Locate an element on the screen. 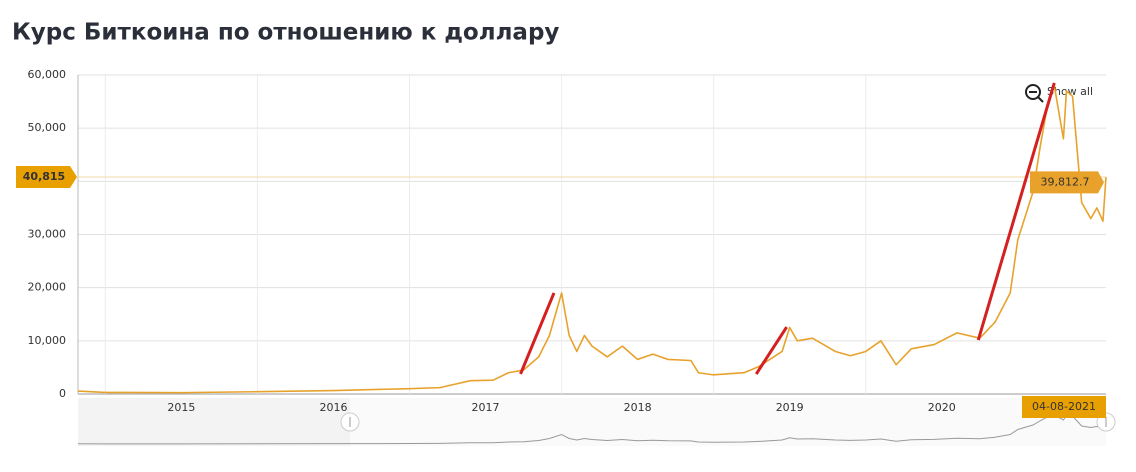  show-all-button: Show all is located at coordinates (1070, 91).